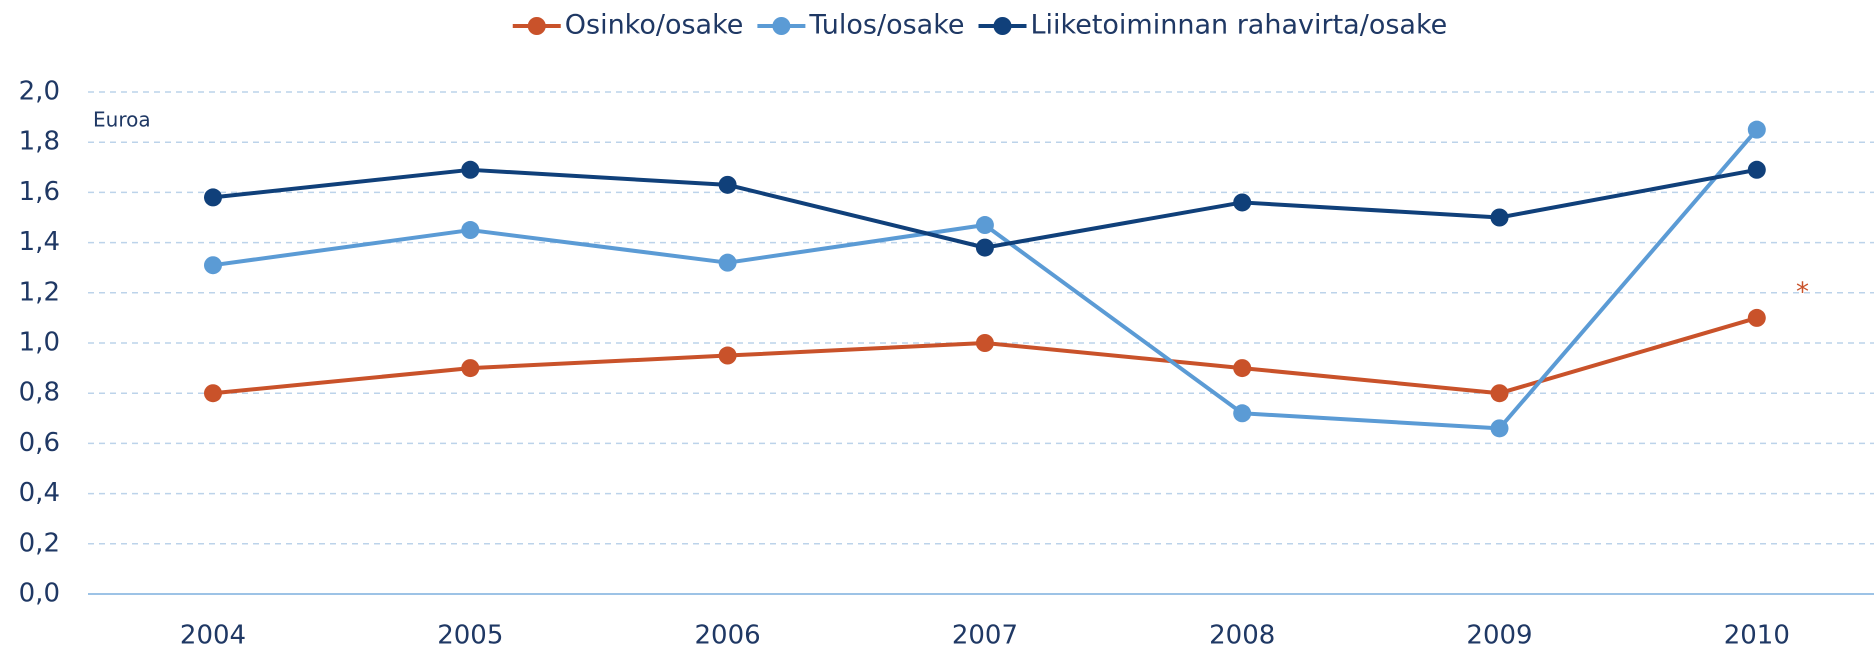 The image size is (1874, 652). Describe the element at coordinates (1242, 636) in the screenshot. I see `x-tick-label: 2008` at that location.